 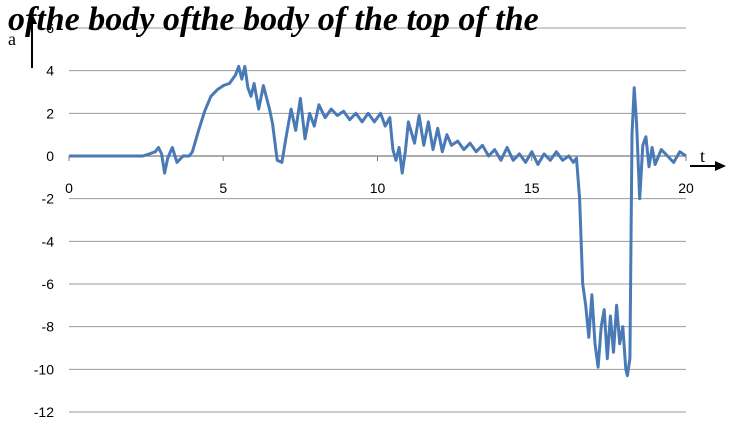 What do you see at coordinates (32, 40) in the screenshot?
I see `y-axis-arrow-icon` at bounding box center [32, 40].